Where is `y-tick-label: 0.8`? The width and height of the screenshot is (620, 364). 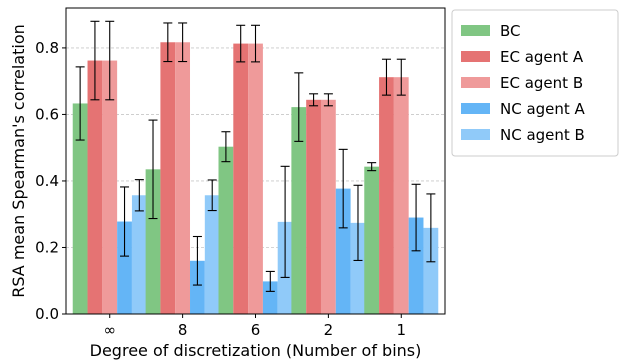 y-tick-label: 0.8 is located at coordinates (47, 48).